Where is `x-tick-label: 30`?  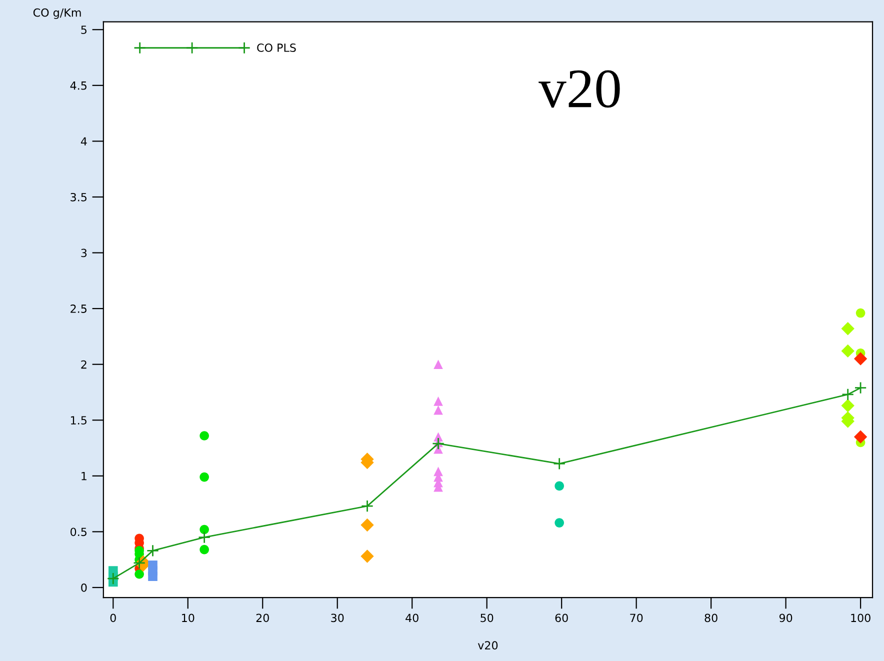 x-tick-label: 30 is located at coordinates (337, 618).